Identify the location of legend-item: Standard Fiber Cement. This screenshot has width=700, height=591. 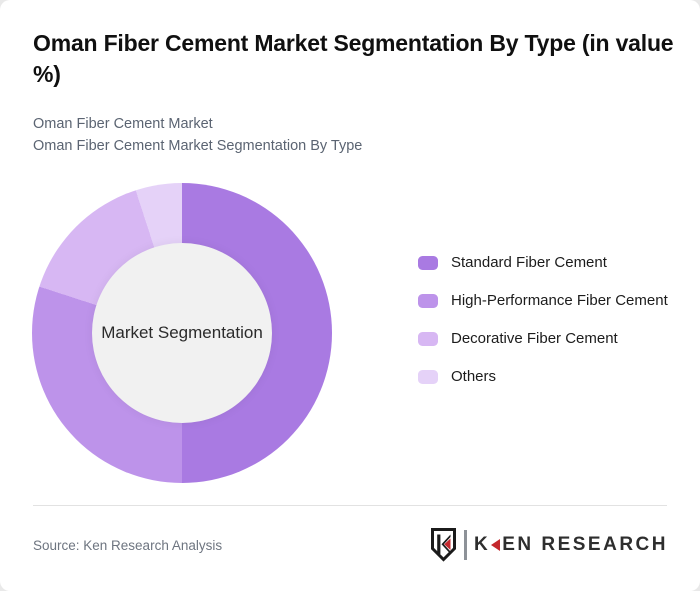
(544, 263).